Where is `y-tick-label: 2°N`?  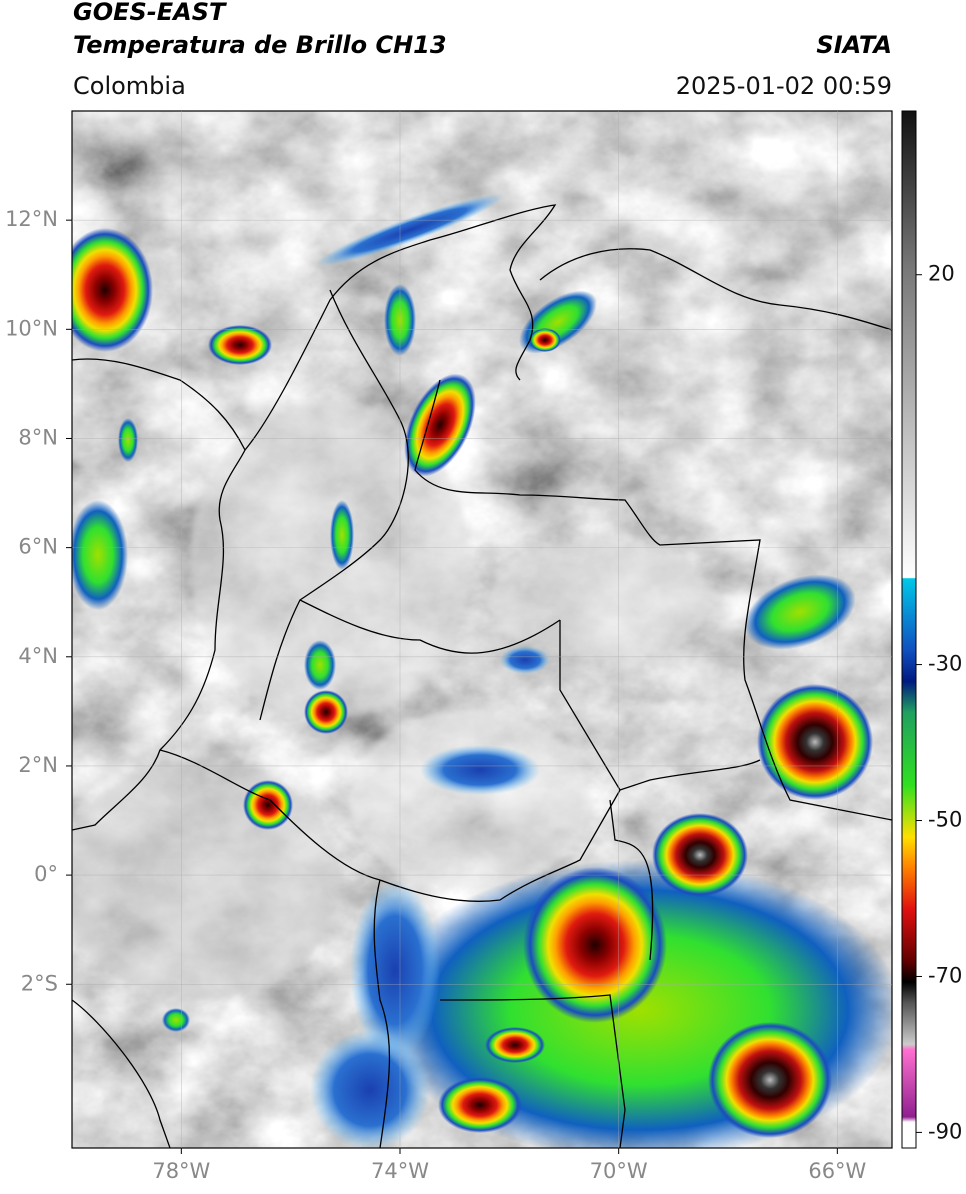 y-tick-label: 2°N is located at coordinates (38, 765).